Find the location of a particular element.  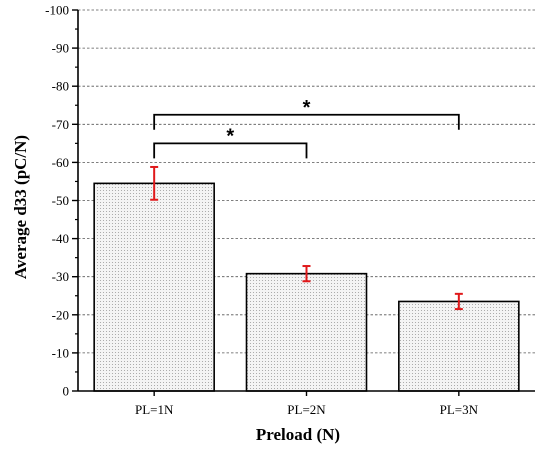

x-tick-label: PL=1N is located at coordinates (154, 409).